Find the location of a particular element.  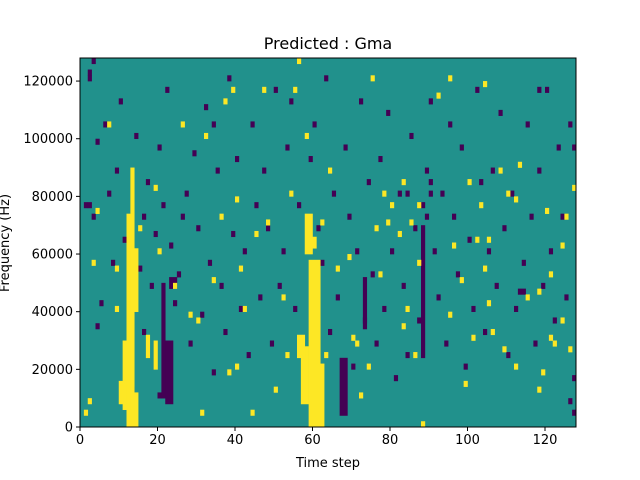

x-tick-label: 80 is located at coordinates (390, 440).